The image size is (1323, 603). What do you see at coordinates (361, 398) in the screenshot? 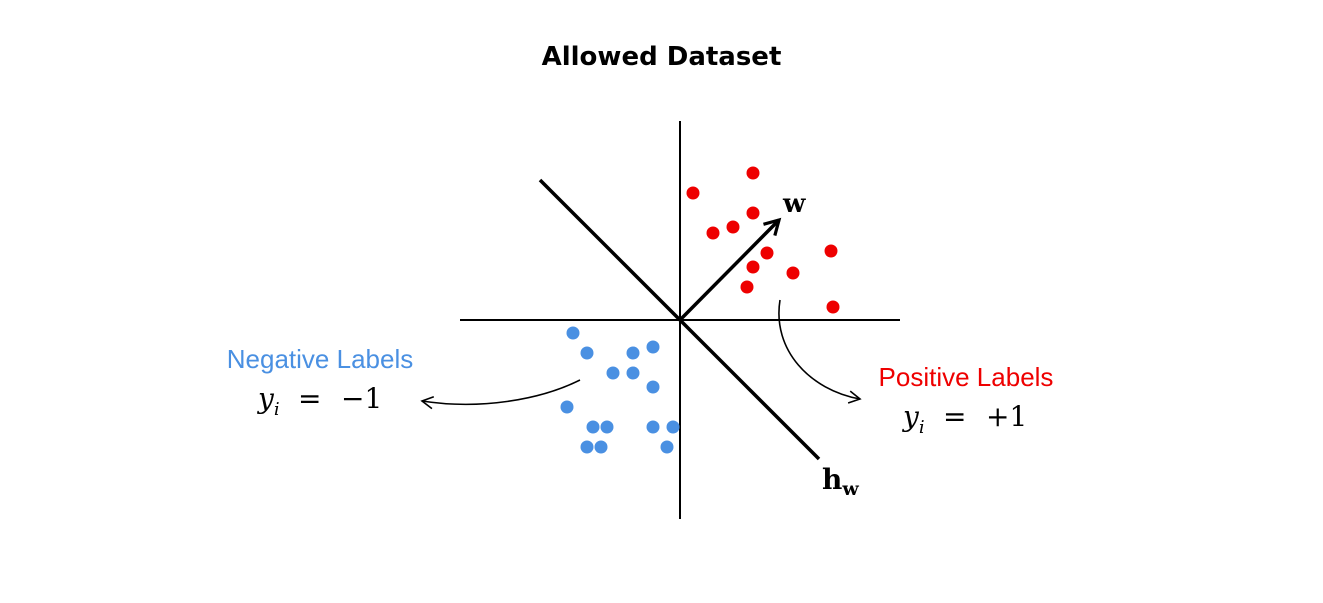
I see `negative-eq-value: −1` at bounding box center [361, 398].